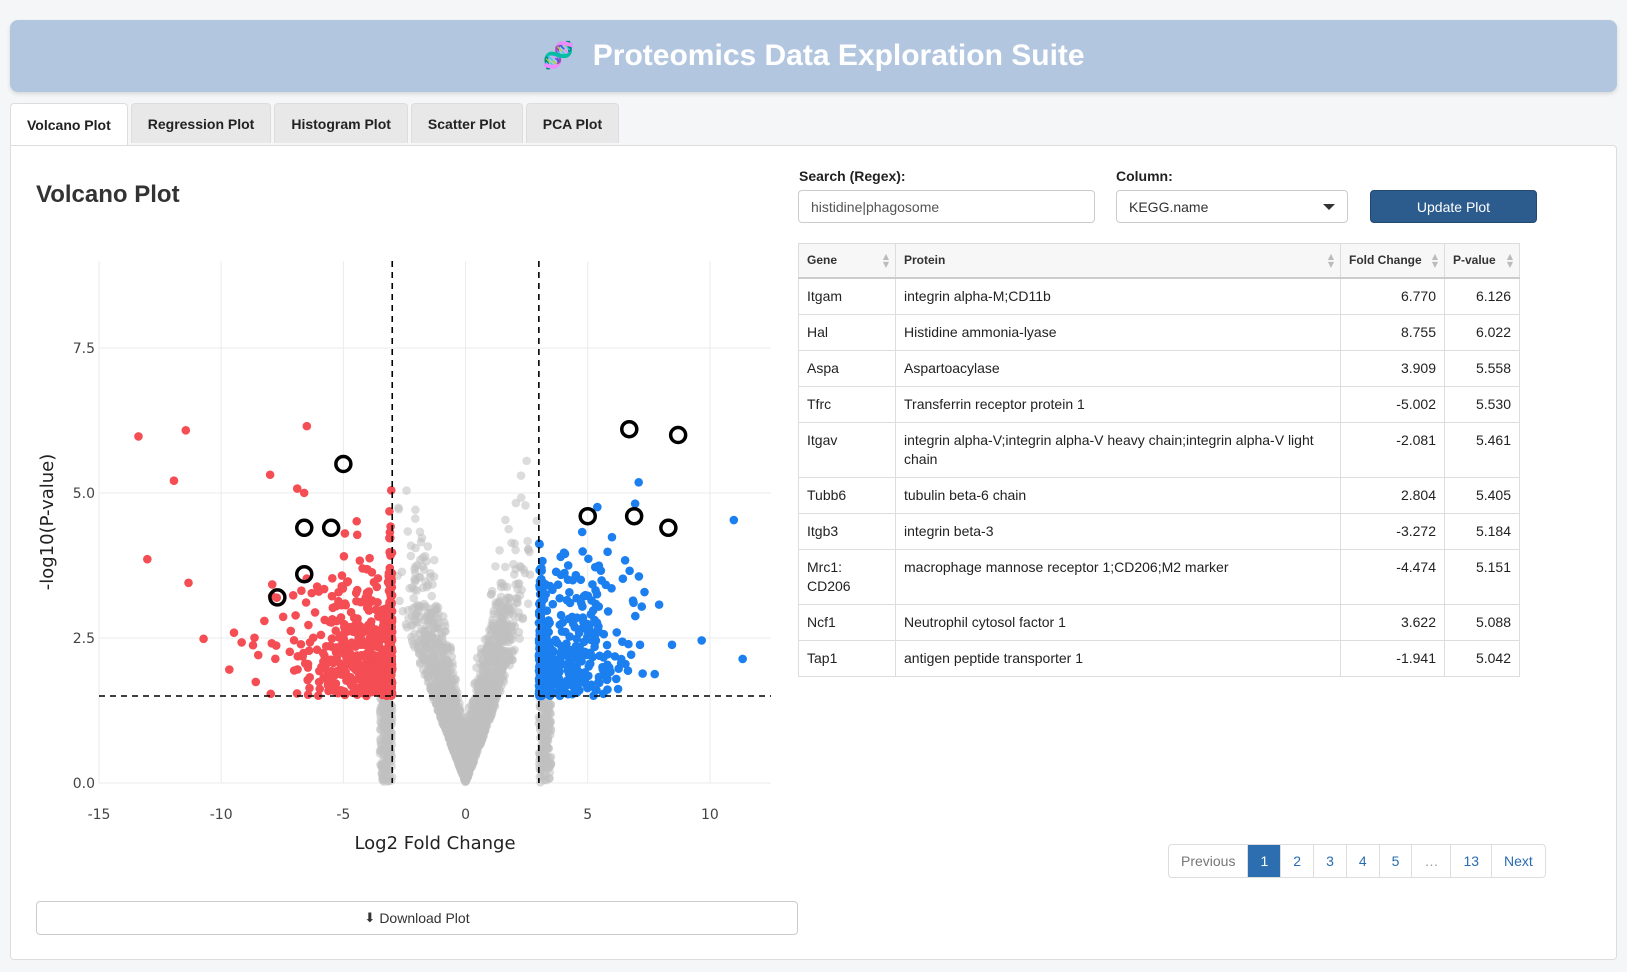 The height and width of the screenshot is (972, 1627). Describe the element at coordinates (1518, 861) in the screenshot. I see `next-page-button: Next` at that location.